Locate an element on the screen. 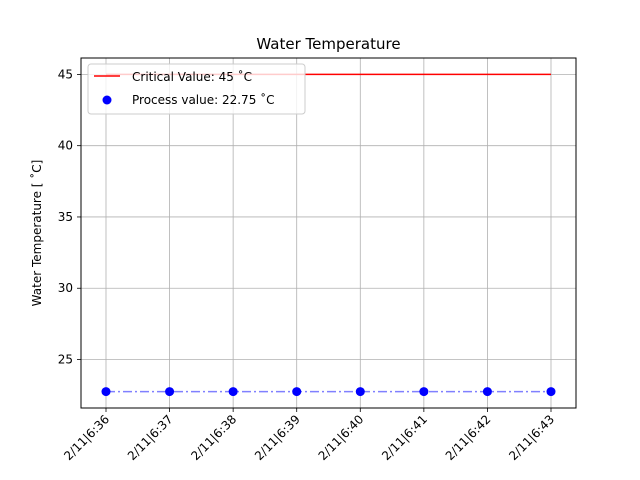  y-tick-label: 40 is located at coordinates (65, 146).